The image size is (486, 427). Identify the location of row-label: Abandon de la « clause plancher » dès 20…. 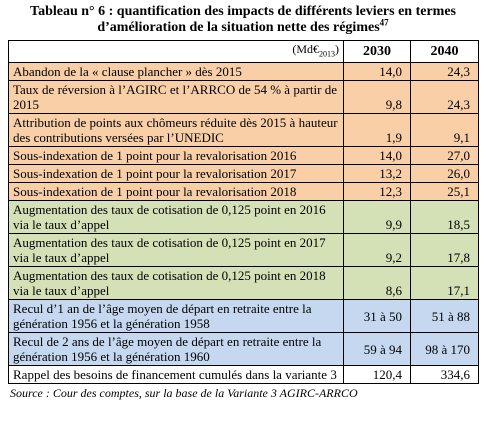
(176, 72).